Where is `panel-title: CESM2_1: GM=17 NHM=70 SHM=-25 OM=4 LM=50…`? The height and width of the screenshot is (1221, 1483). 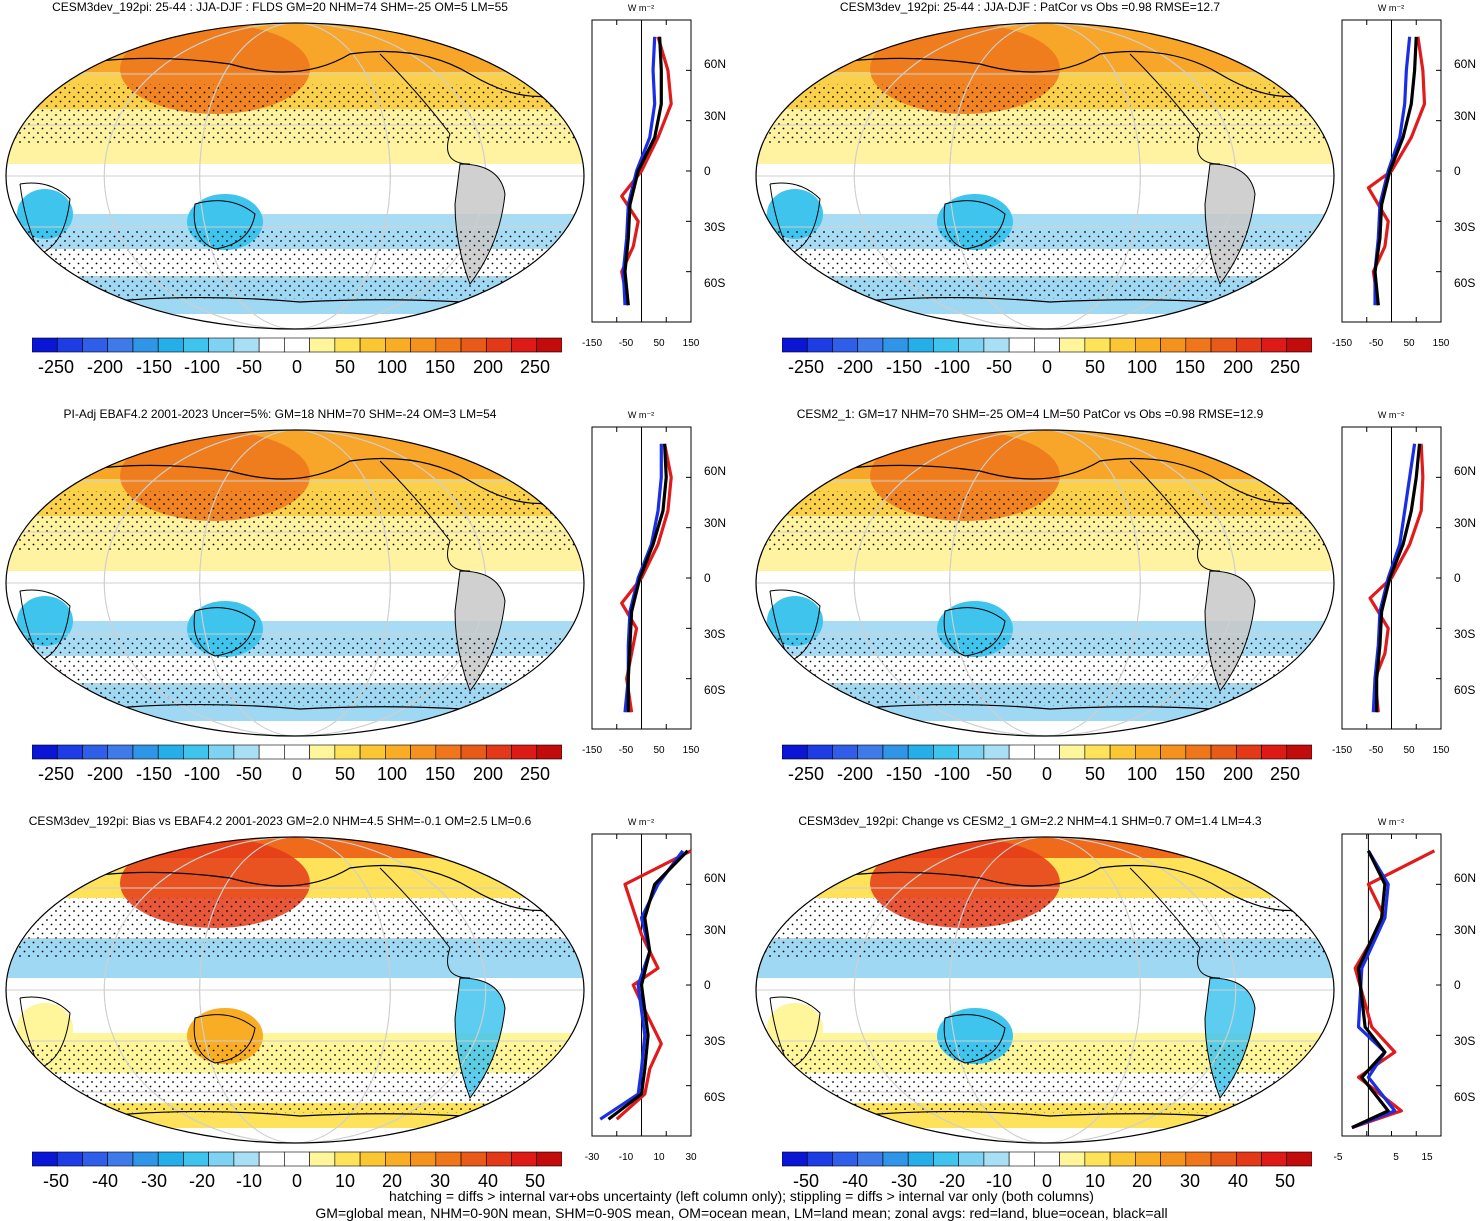
panel-title: CESM2_1: GM=17 NHM=70 SHM=-25 OM=4 LM=50… is located at coordinates (1030, 414).